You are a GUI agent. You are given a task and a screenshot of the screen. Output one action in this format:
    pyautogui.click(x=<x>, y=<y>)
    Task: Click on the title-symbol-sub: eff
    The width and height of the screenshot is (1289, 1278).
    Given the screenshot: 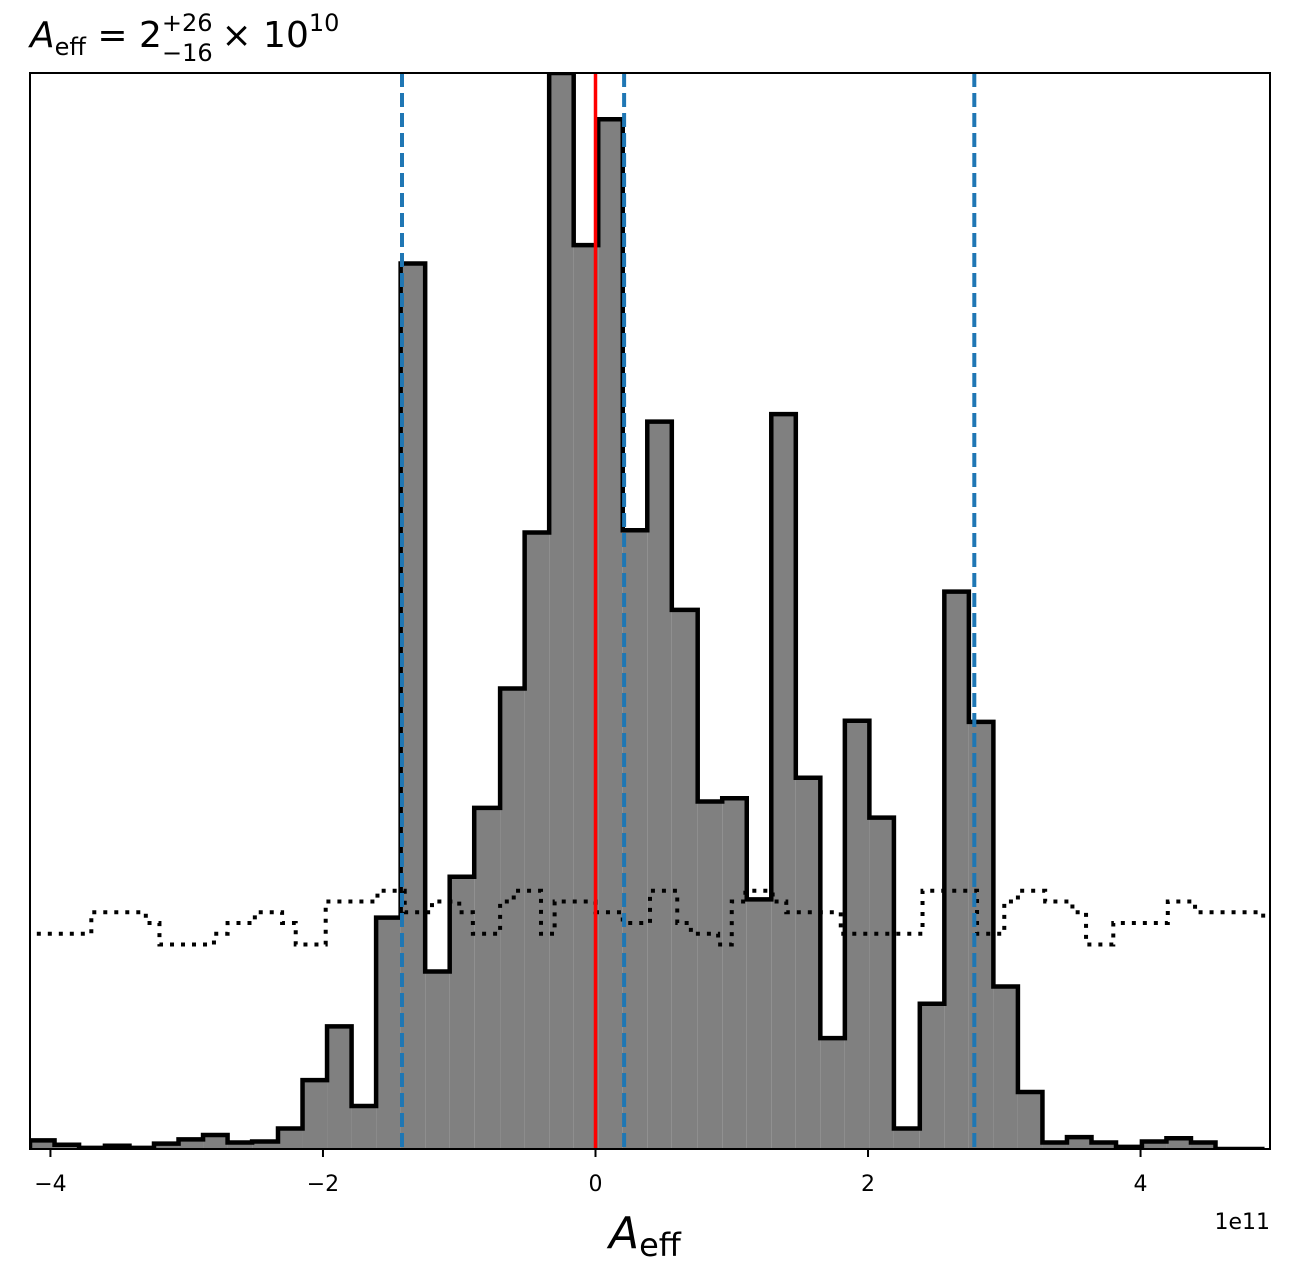 What is the action you would take?
    pyautogui.click(x=71, y=47)
    